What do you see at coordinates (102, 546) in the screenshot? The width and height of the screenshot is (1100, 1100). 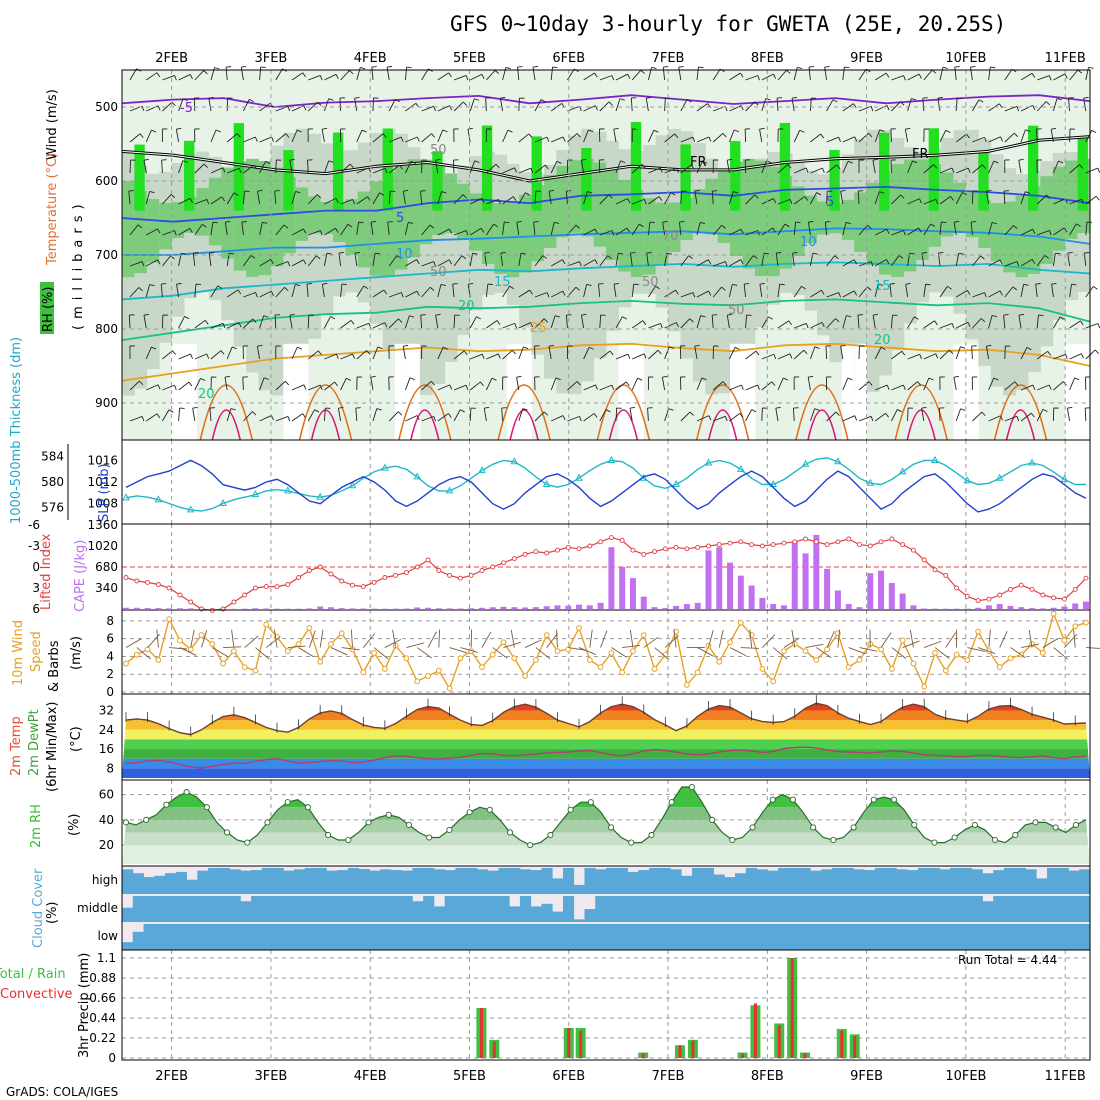 I see `cape-tick-label: 1020` at bounding box center [102, 546].